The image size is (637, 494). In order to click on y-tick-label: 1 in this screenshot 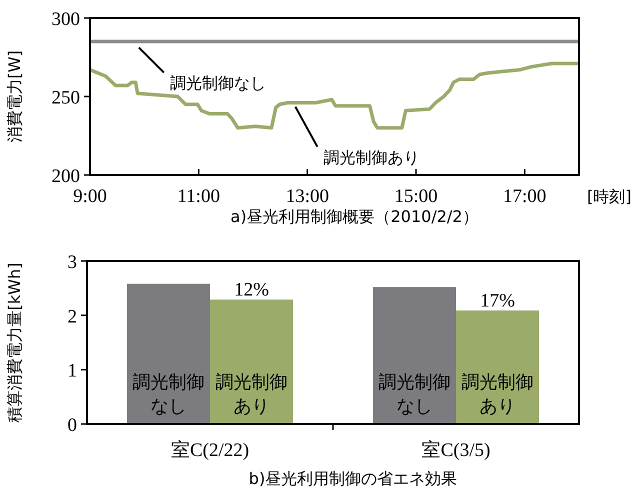, I will do `click(72, 371)`.